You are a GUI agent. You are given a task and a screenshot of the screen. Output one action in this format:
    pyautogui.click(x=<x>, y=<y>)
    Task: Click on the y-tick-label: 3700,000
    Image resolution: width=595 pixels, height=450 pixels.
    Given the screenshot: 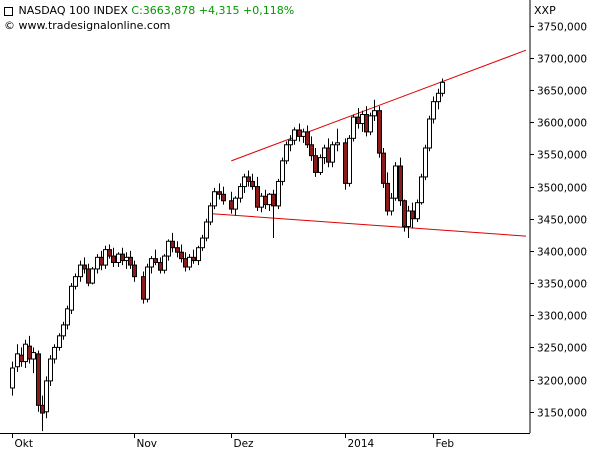 What is the action you would take?
    pyautogui.click(x=562, y=60)
    